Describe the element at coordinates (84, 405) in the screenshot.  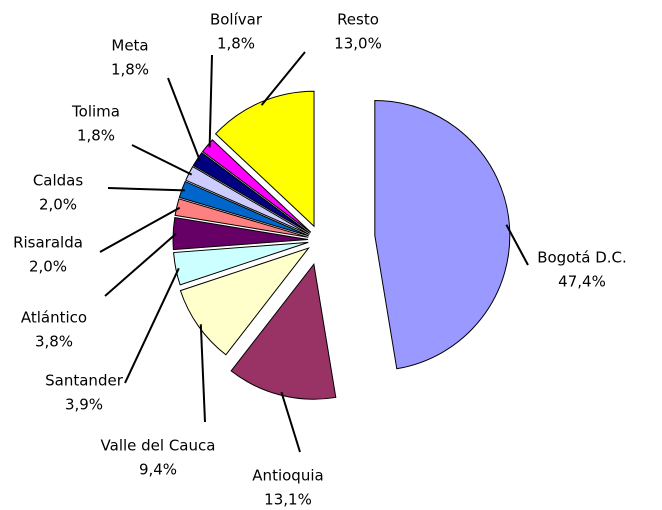
I see `slice-value-label: 3,9%` at that location.